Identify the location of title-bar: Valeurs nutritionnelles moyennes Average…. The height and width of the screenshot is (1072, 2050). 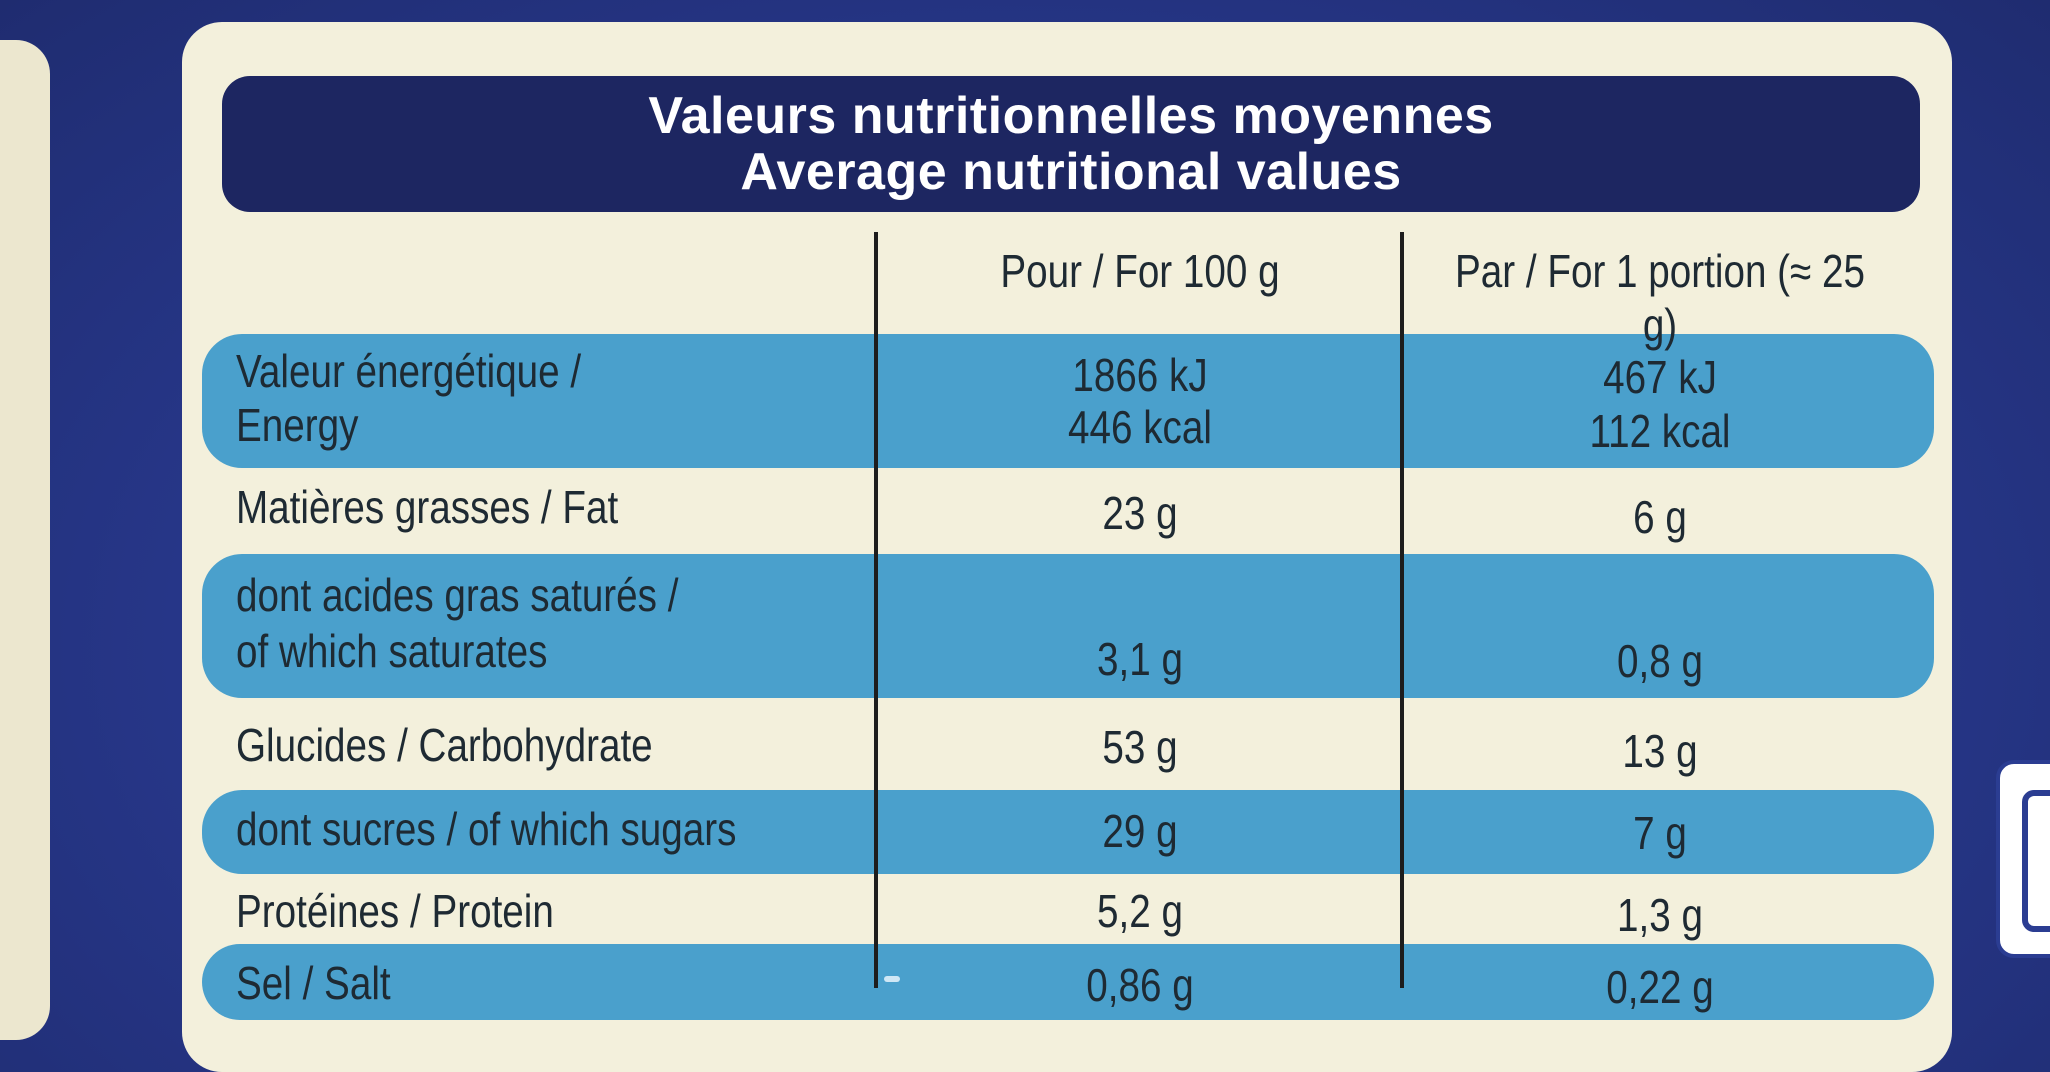
(1071, 144).